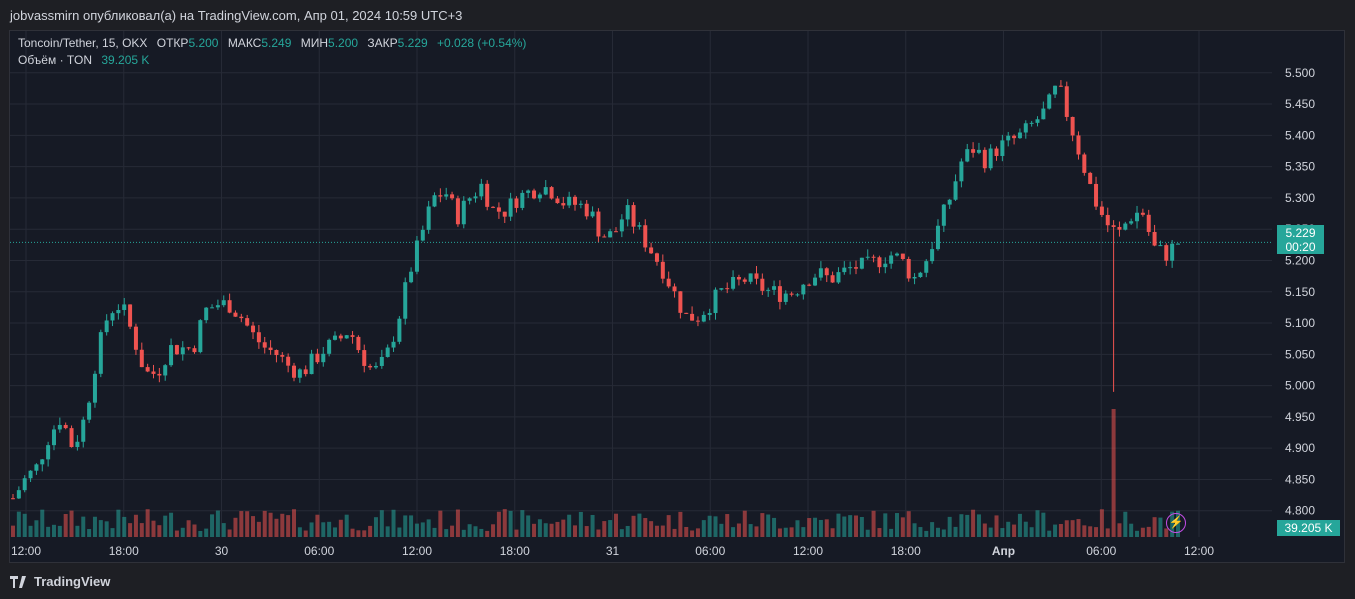  What do you see at coordinates (244, 43) in the screenshot?
I see `high-label: МАКС` at bounding box center [244, 43].